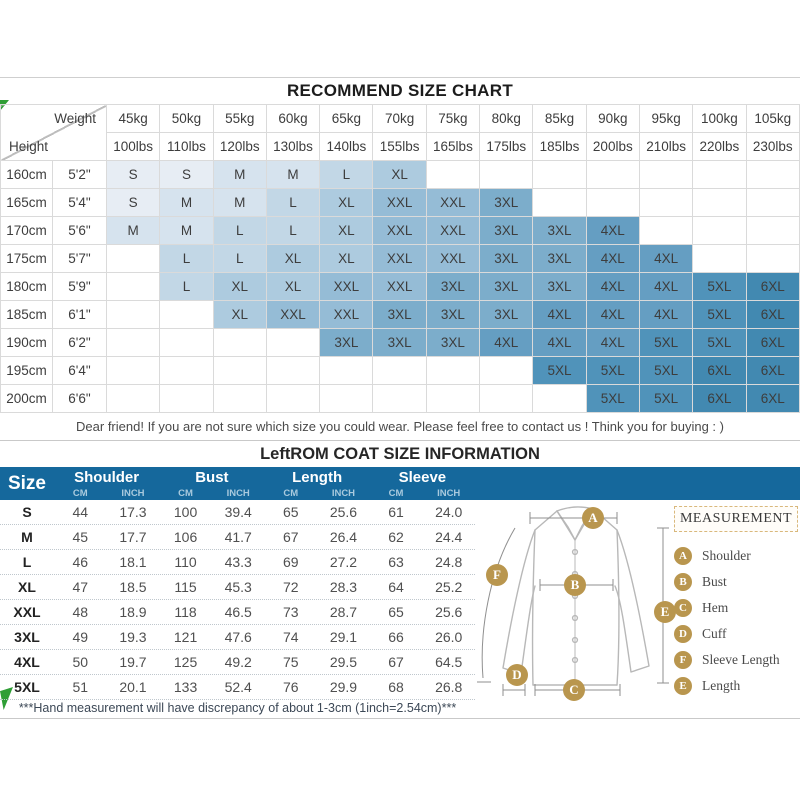 The height and width of the screenshot is (800, 800). What do you see at coordinates (683, 582) in the screenshot?
I see `legend-badge: B` at bounding box center [683, 582].